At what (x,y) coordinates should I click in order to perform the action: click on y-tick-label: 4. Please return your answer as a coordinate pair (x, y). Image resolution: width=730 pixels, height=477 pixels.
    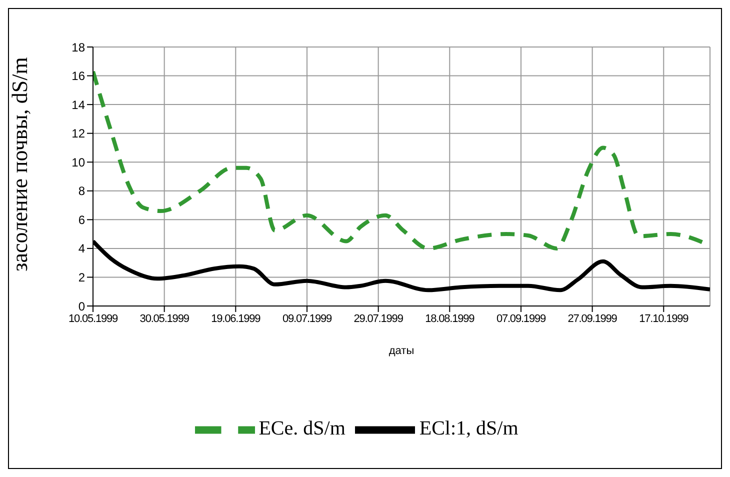
    Looking at the image, I should click on (82, 249).